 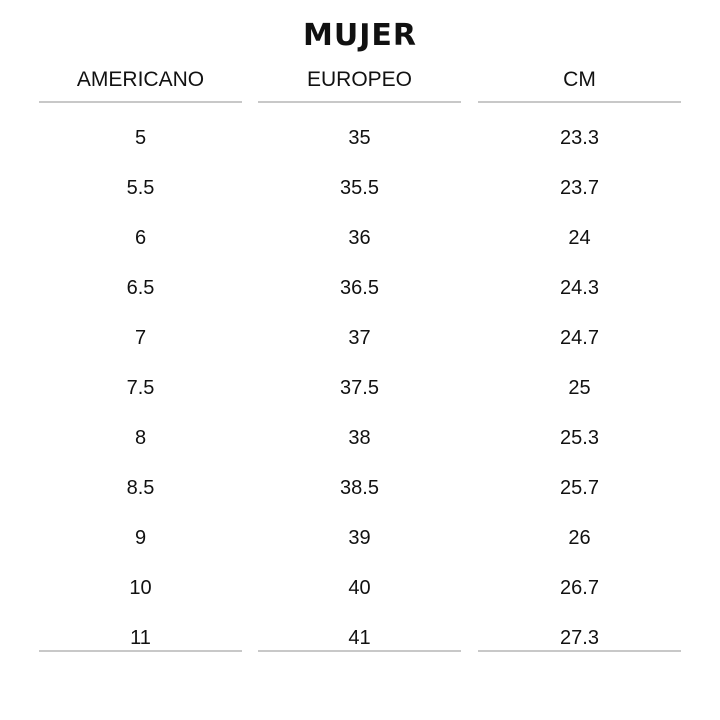 I want to click on column-header: CM, so click(x=579, y=79).